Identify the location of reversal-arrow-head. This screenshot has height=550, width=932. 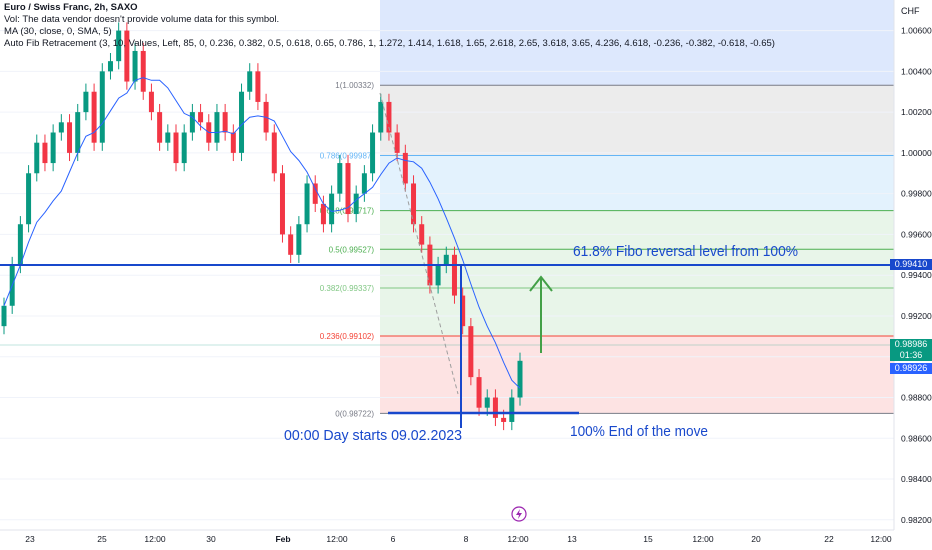
(541, 283).